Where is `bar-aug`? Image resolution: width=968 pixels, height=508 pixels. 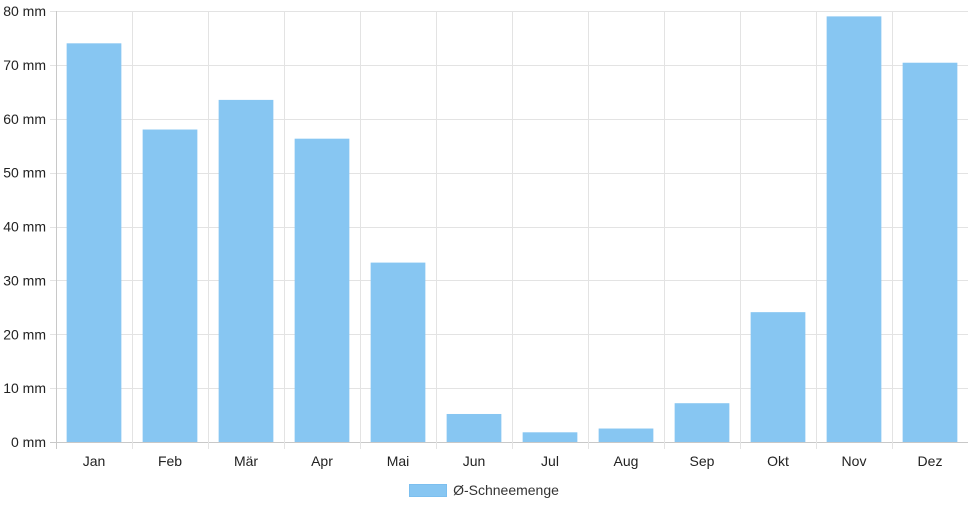 bar-aug is located at coordinates (626, 435).